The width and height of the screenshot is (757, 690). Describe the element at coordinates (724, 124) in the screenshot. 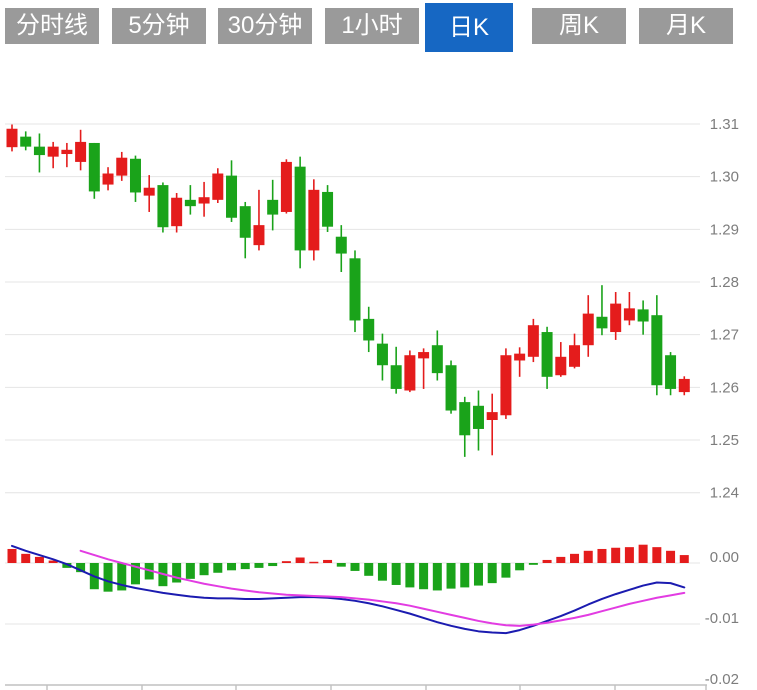

I see `price-tick-label: 1.31` at that location.